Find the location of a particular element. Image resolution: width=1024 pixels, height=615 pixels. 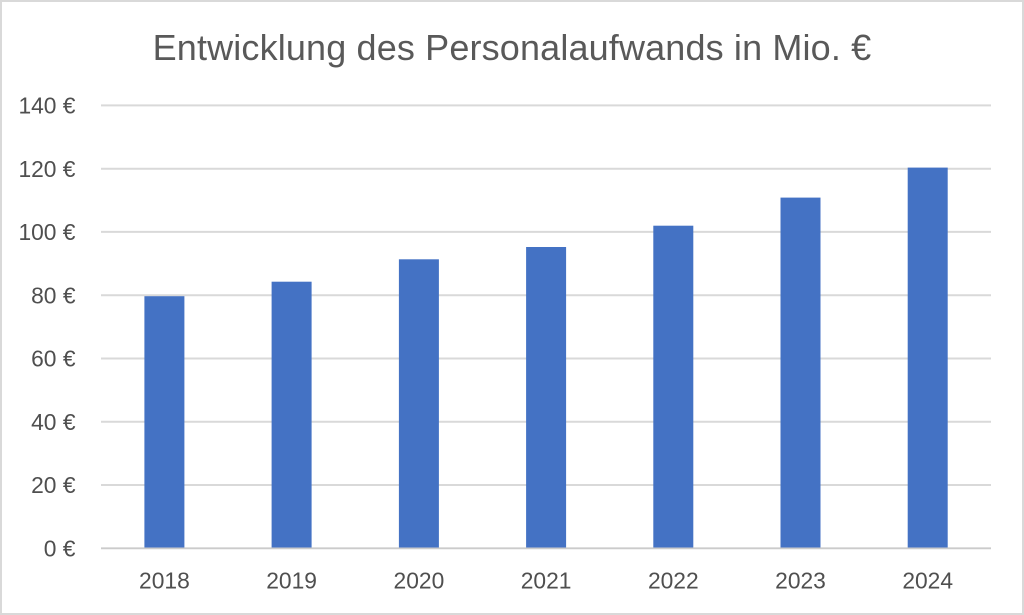

svg-text: 2021 is located at coordinates (546, 581).